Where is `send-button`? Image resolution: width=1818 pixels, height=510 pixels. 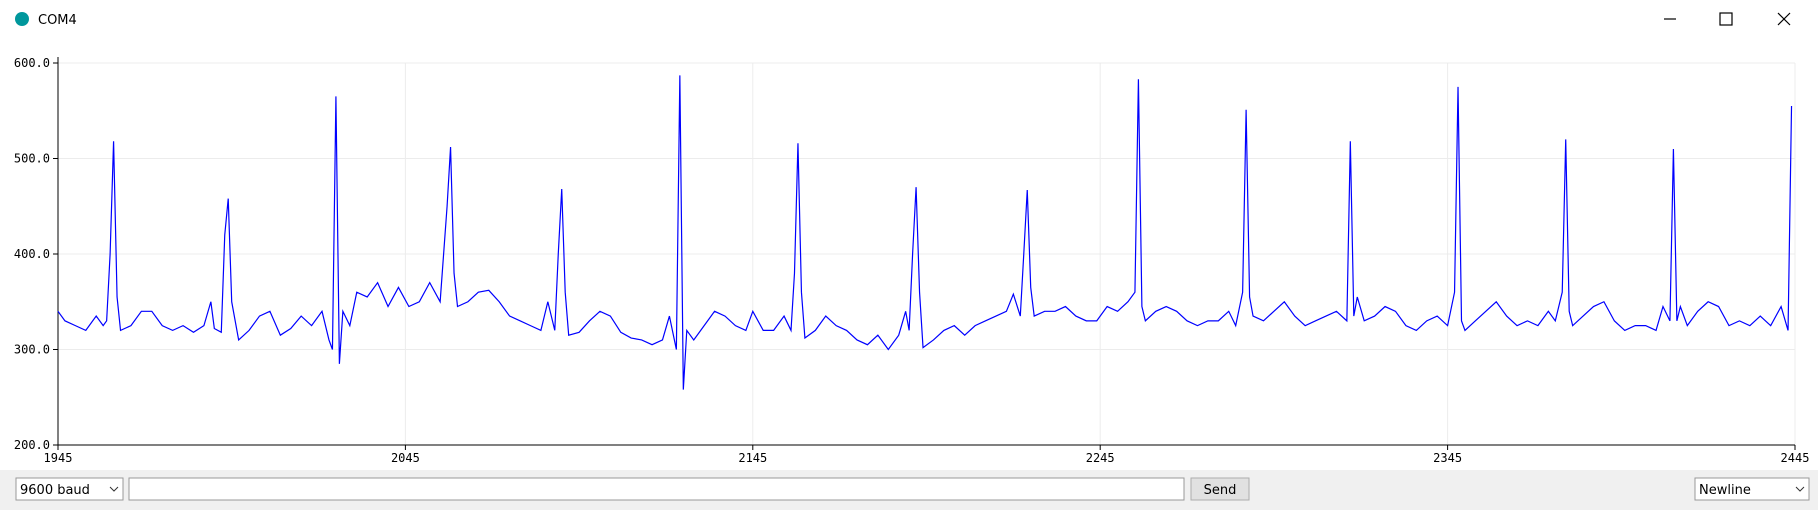 send-button is located at coordinates (1220, 489).